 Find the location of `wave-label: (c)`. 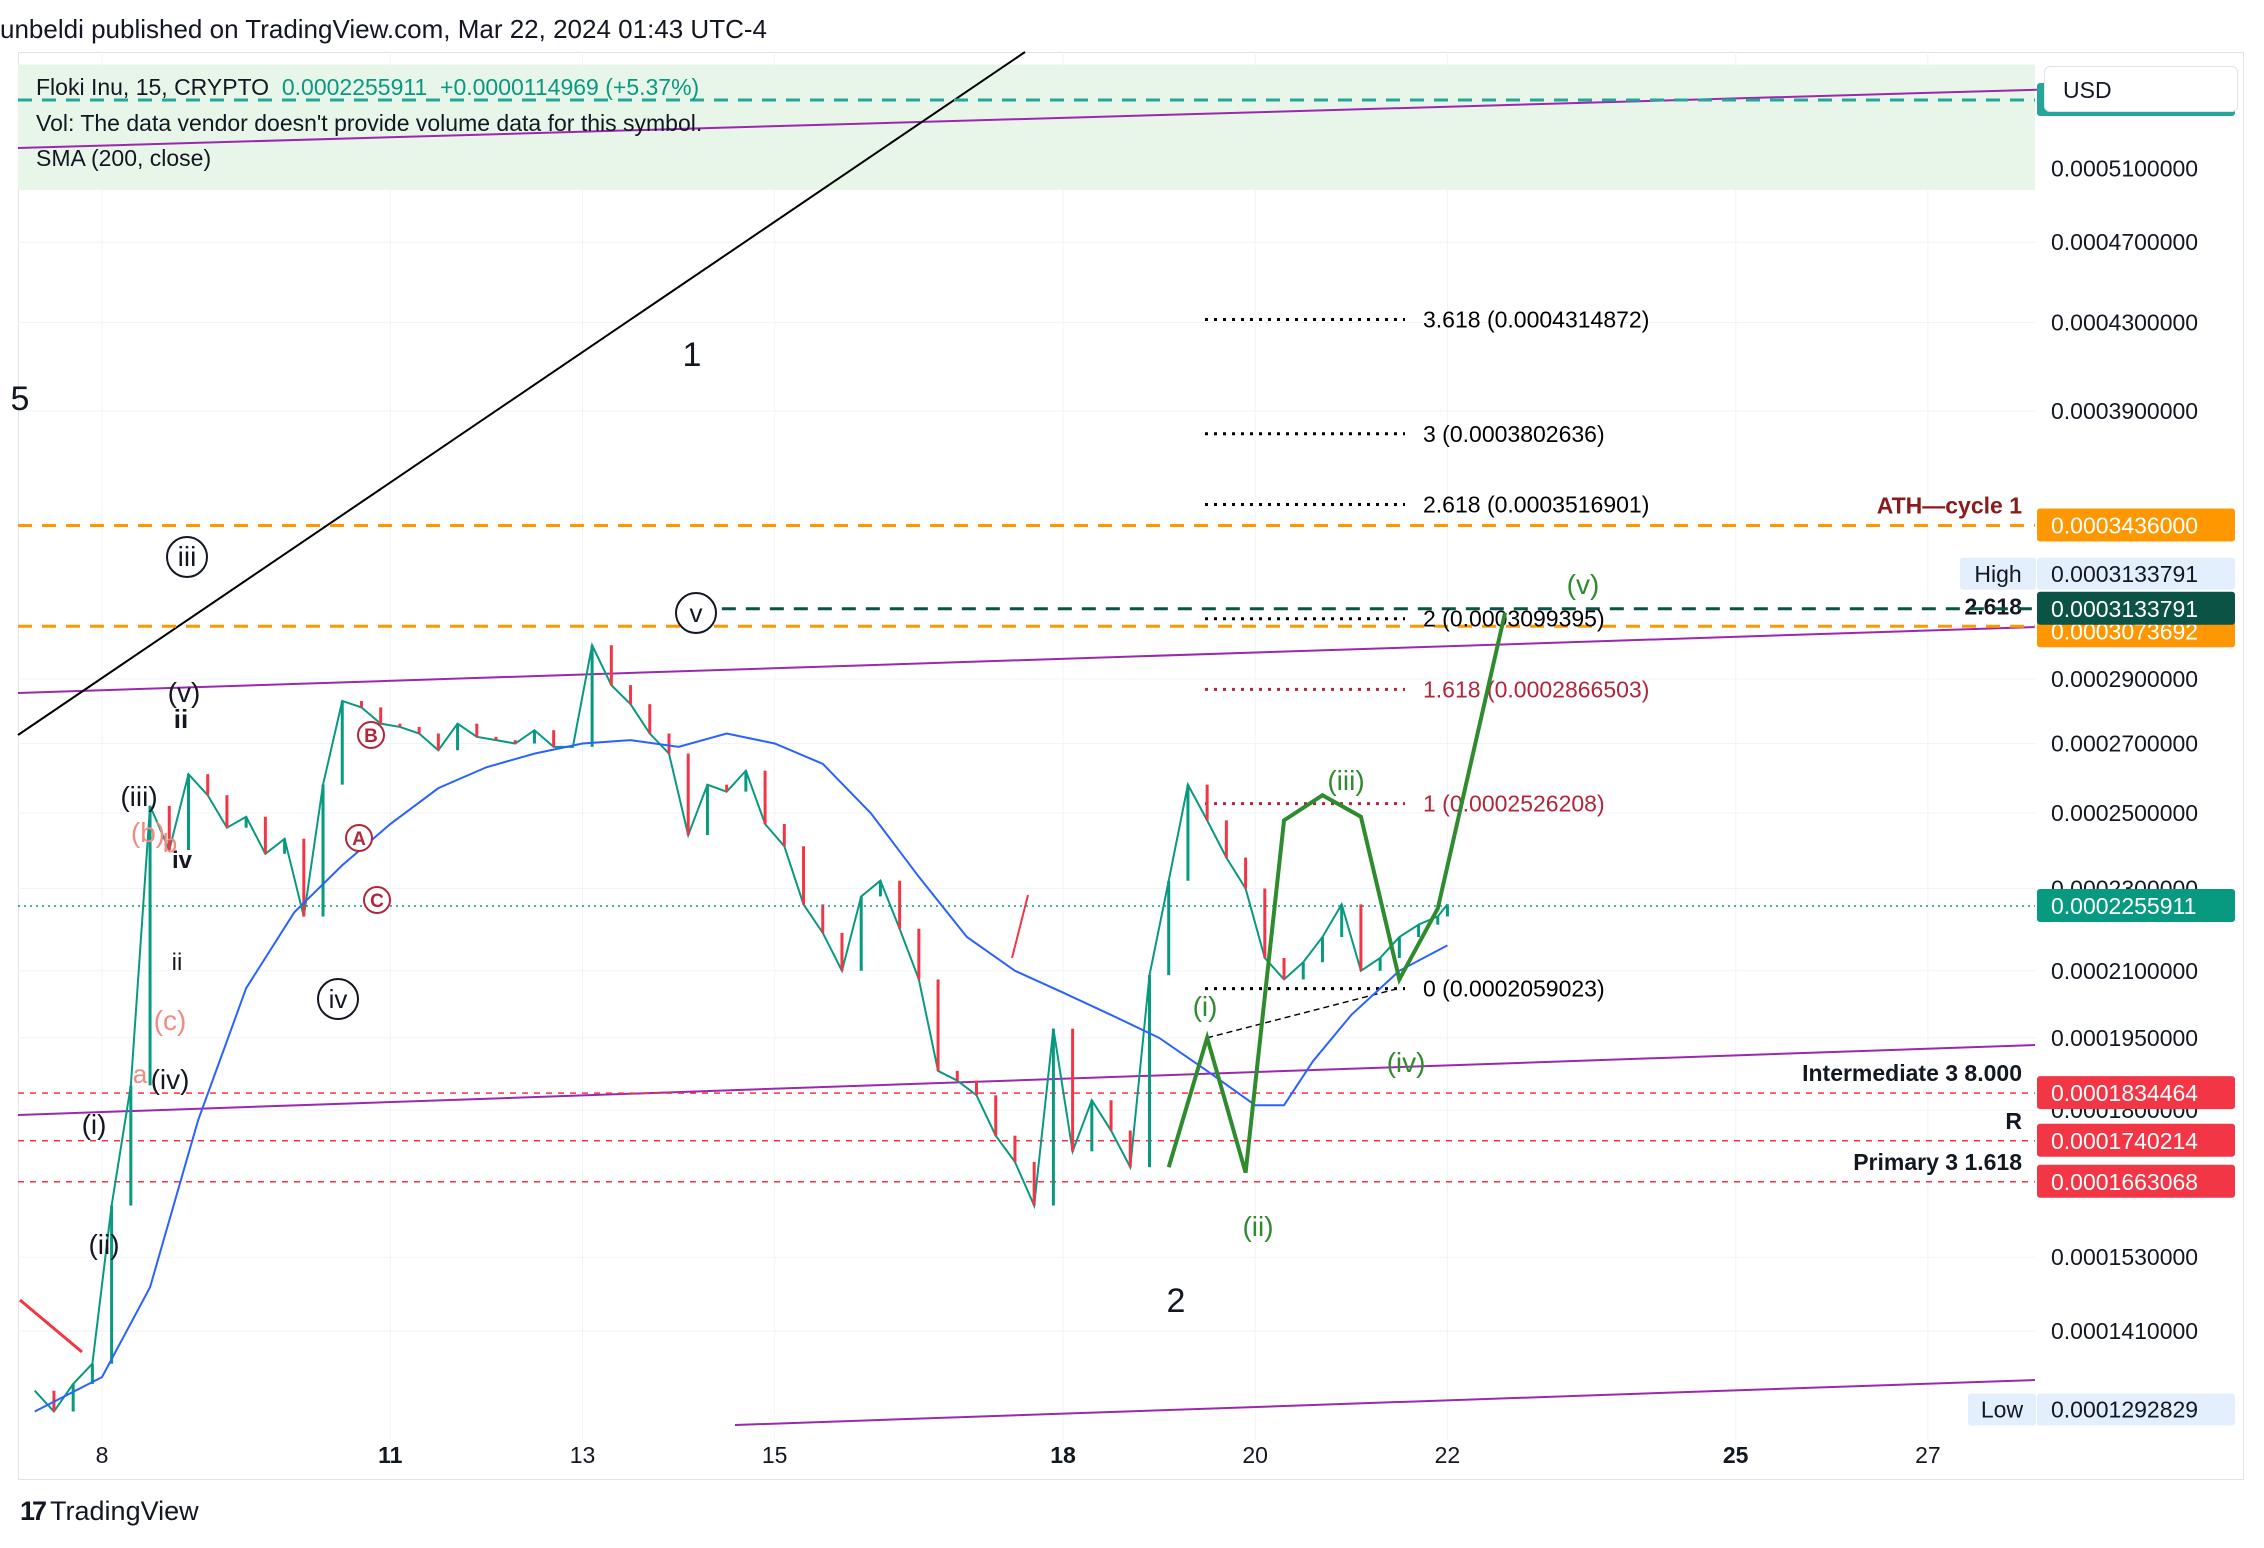

wave-label: (c) is located at coordinates (170, 1020).